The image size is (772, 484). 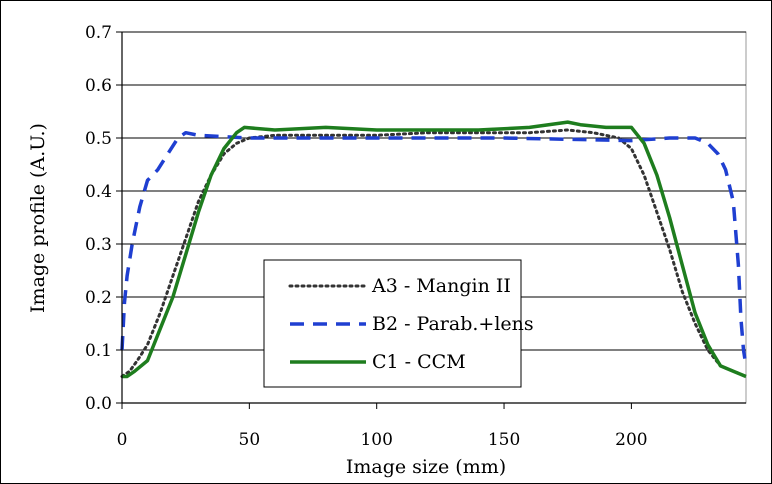 I want to click on x-tick-label: 0, so click(x=122, y=440).